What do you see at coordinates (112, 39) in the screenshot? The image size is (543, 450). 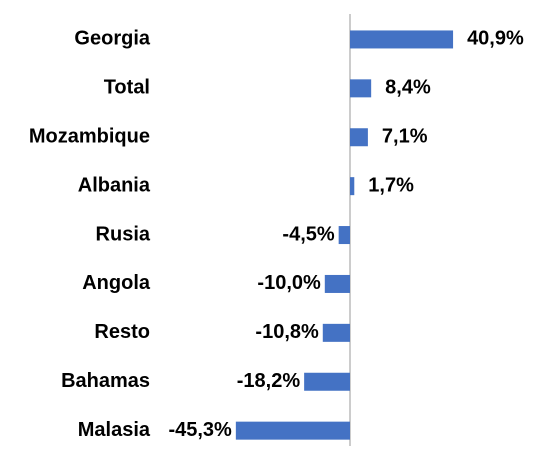 I see `category-label: Georgia` at bounding box center [112, 39].